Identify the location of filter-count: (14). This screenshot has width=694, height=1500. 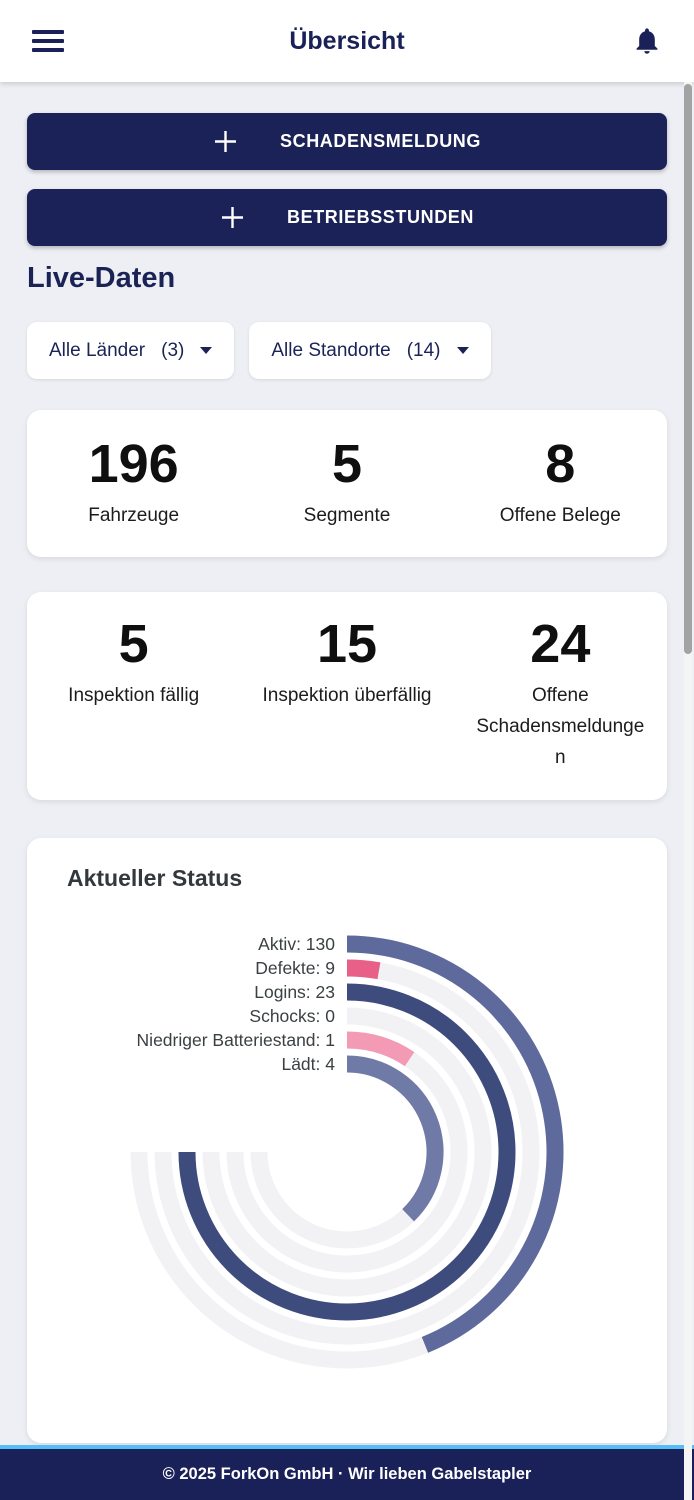
(423, 350).